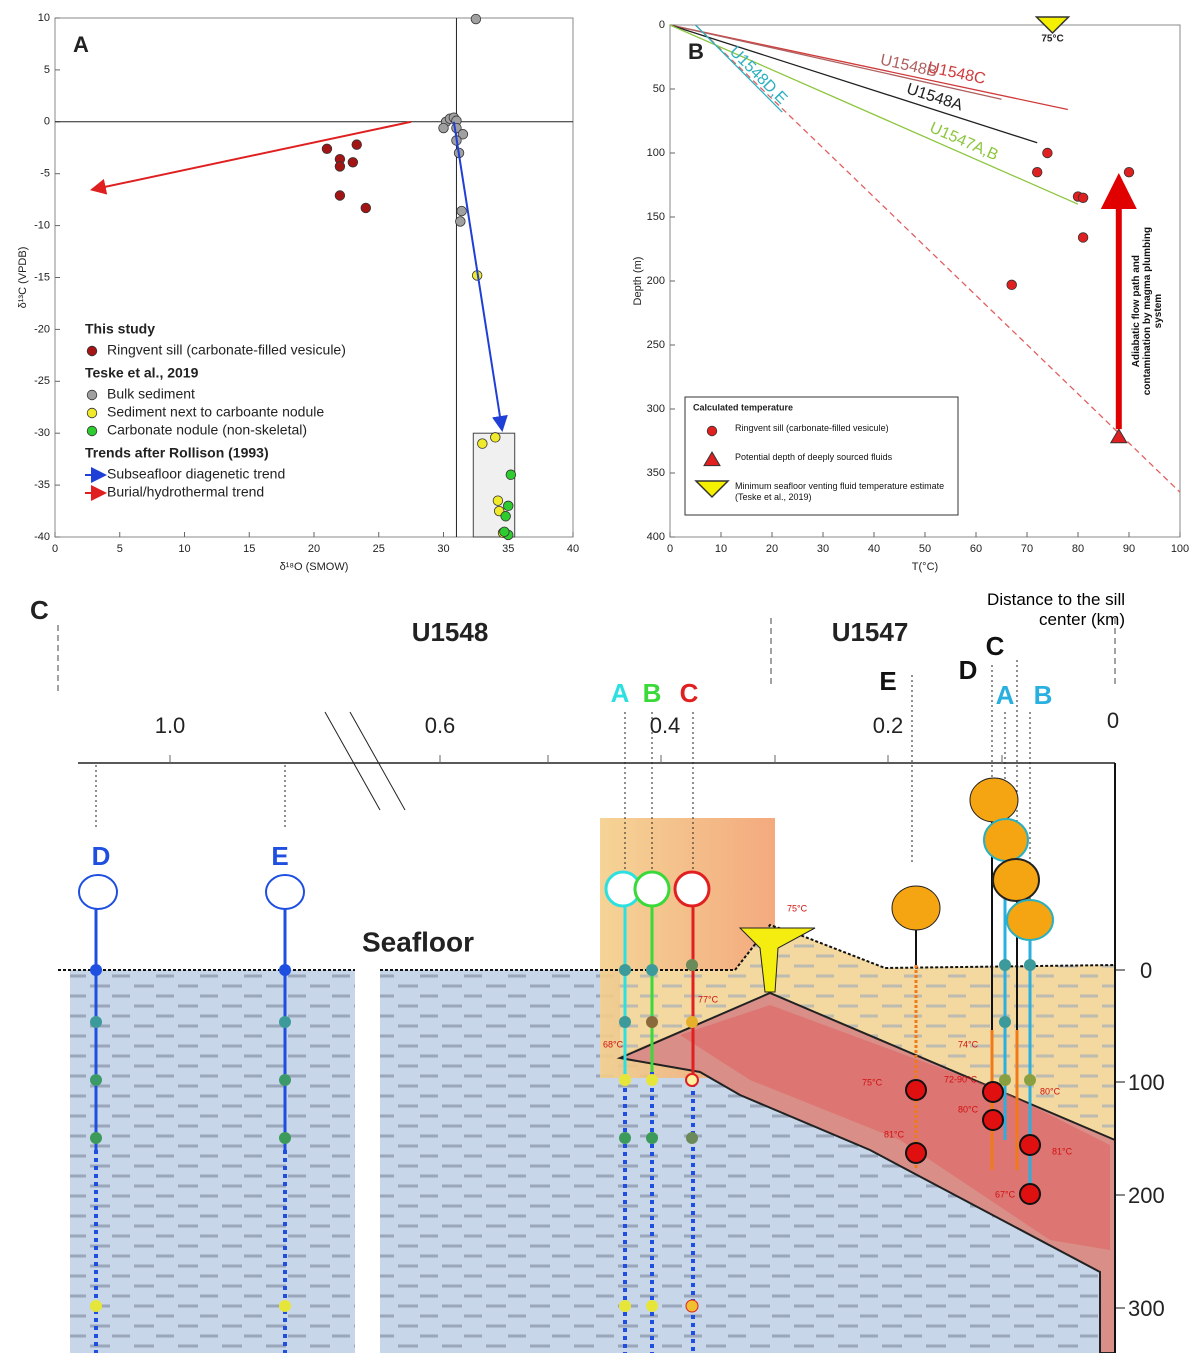 This screenshot has width=1200, height=1358. I want to click on panel-label: B, so click(696, 51).